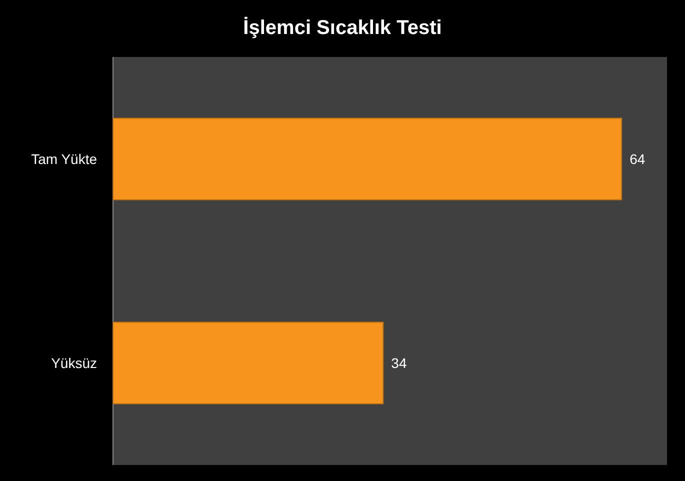 The width and height of the screenshot is (685, 481). Describe the element at coordinates (342, 27) in the screenshot. I see `chart-title: İşlemci Sıcaklık Testi` at that location.